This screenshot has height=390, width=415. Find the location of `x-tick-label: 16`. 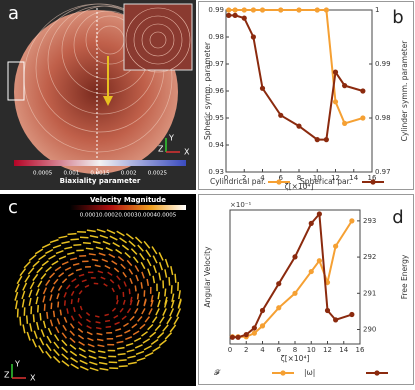

x-tick-label: 16 is located at coordinates (360, 350).